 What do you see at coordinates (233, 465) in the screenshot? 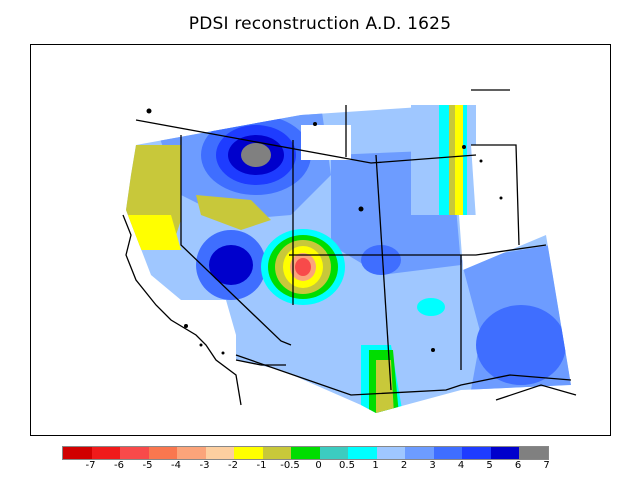
I see `colorbar-tick-label: -2` at bounding box center [233, 465].